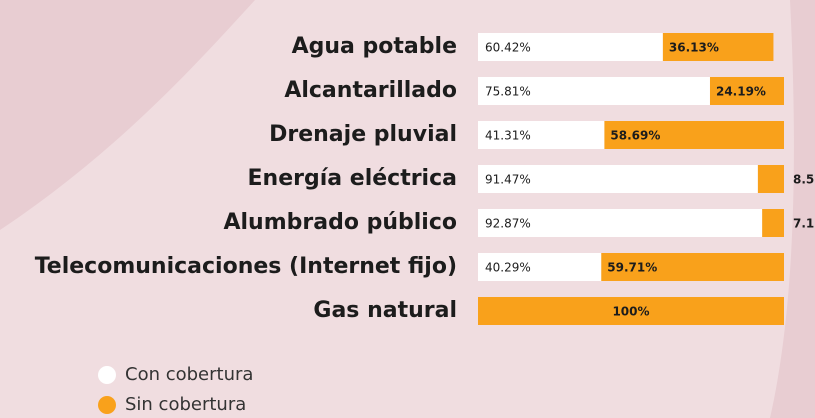 The image size is (815, 418). Describe the element at coordinates (508, 268) in the screenshot. I see `value-label: 40.29%` at that location.